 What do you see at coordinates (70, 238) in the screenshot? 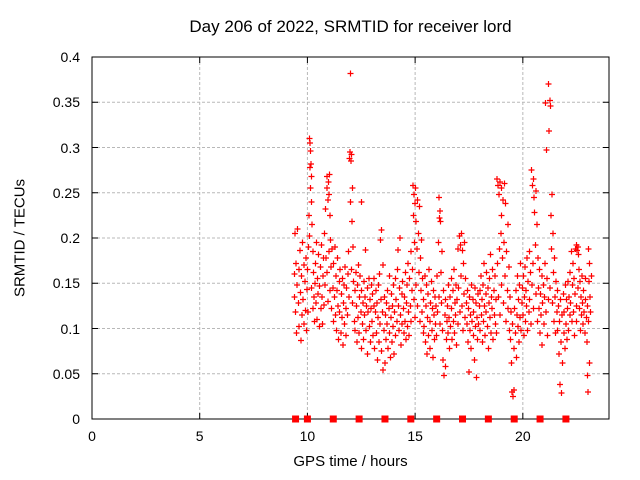
I see `y-tick-label: 0.2` at bounding box center [70, 238].